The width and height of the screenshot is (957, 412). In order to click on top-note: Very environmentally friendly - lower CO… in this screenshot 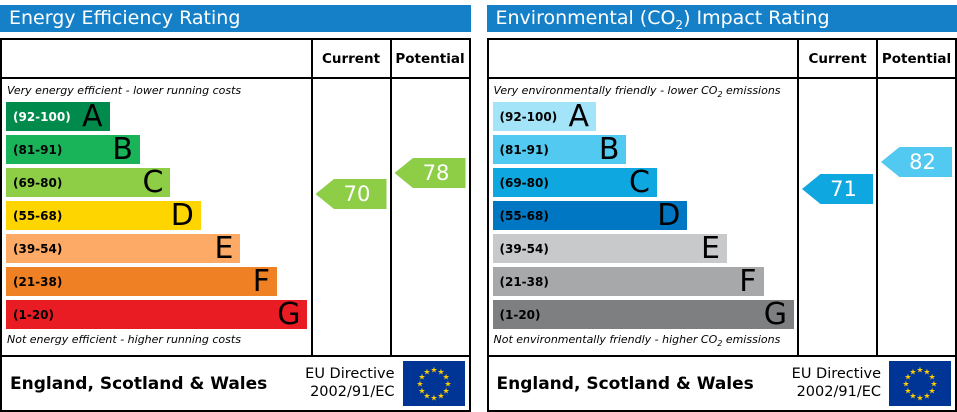, I will do `click(645, 91)`.